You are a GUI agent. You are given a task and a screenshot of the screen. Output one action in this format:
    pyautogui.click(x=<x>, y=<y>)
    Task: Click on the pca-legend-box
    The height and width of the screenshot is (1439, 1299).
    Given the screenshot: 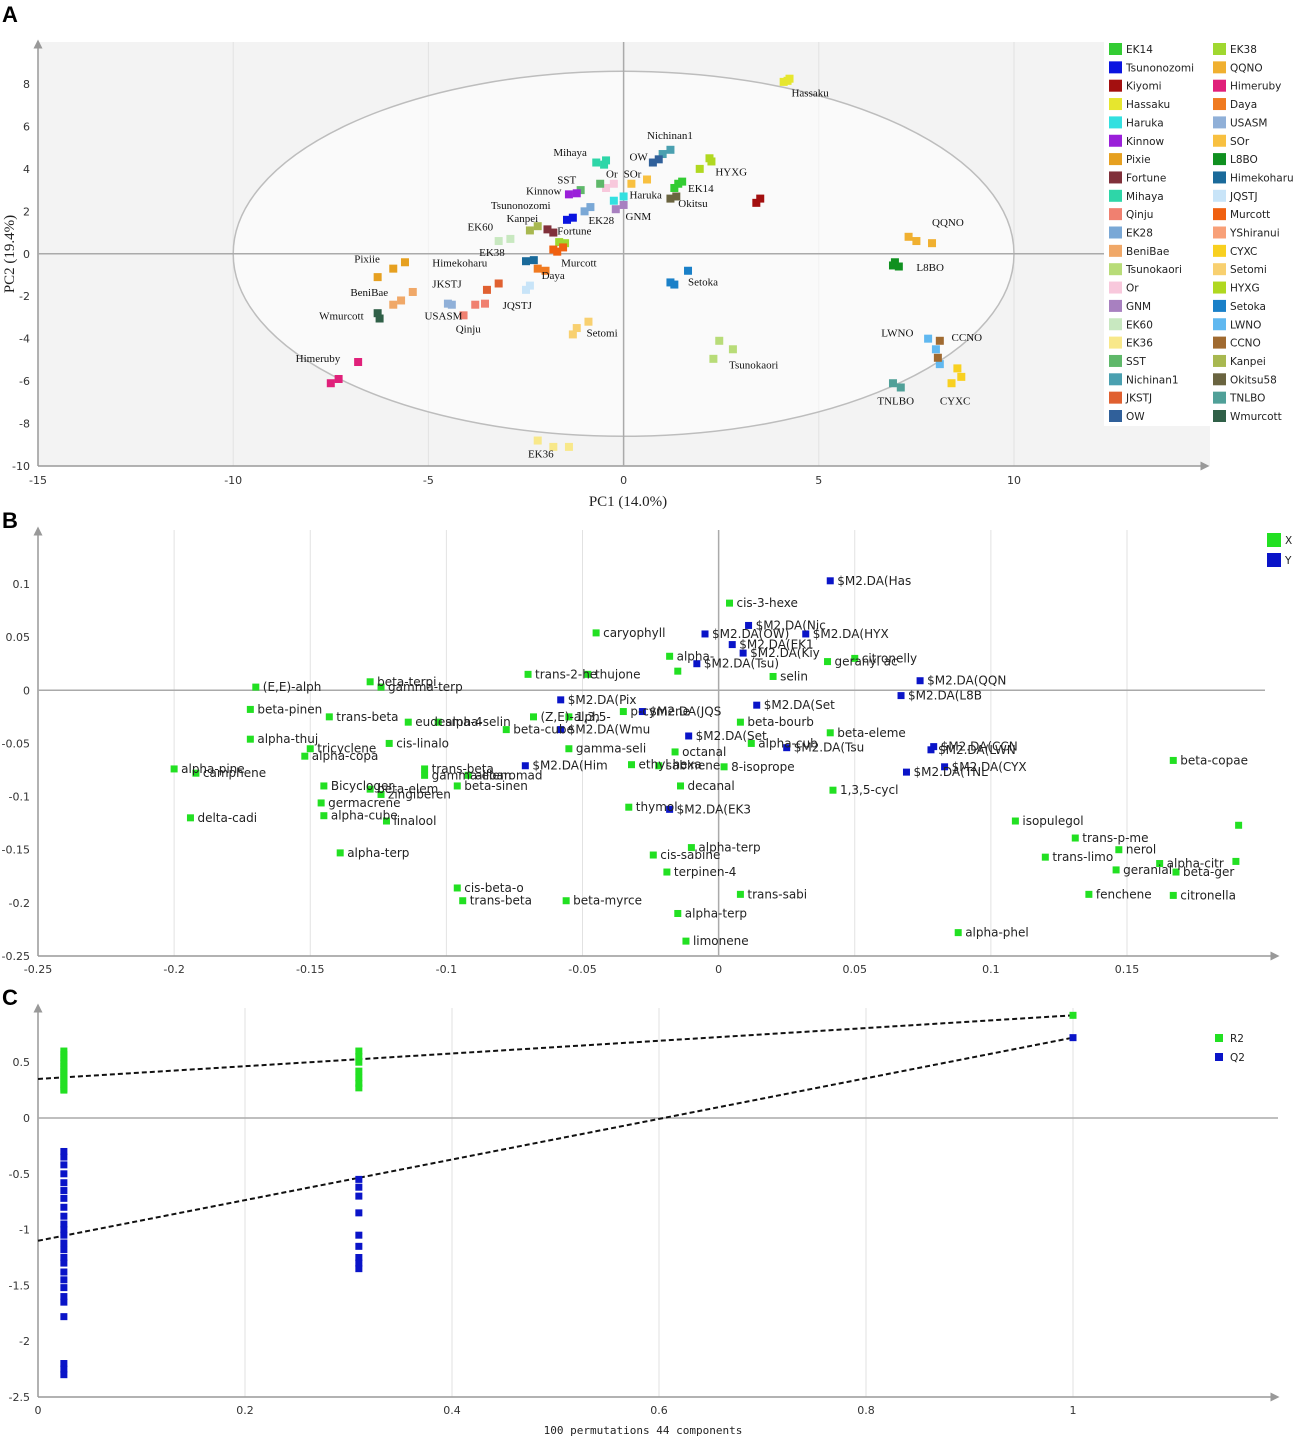 What is the action you would take?
    pyautogui.click(x=1200, y=232)
    